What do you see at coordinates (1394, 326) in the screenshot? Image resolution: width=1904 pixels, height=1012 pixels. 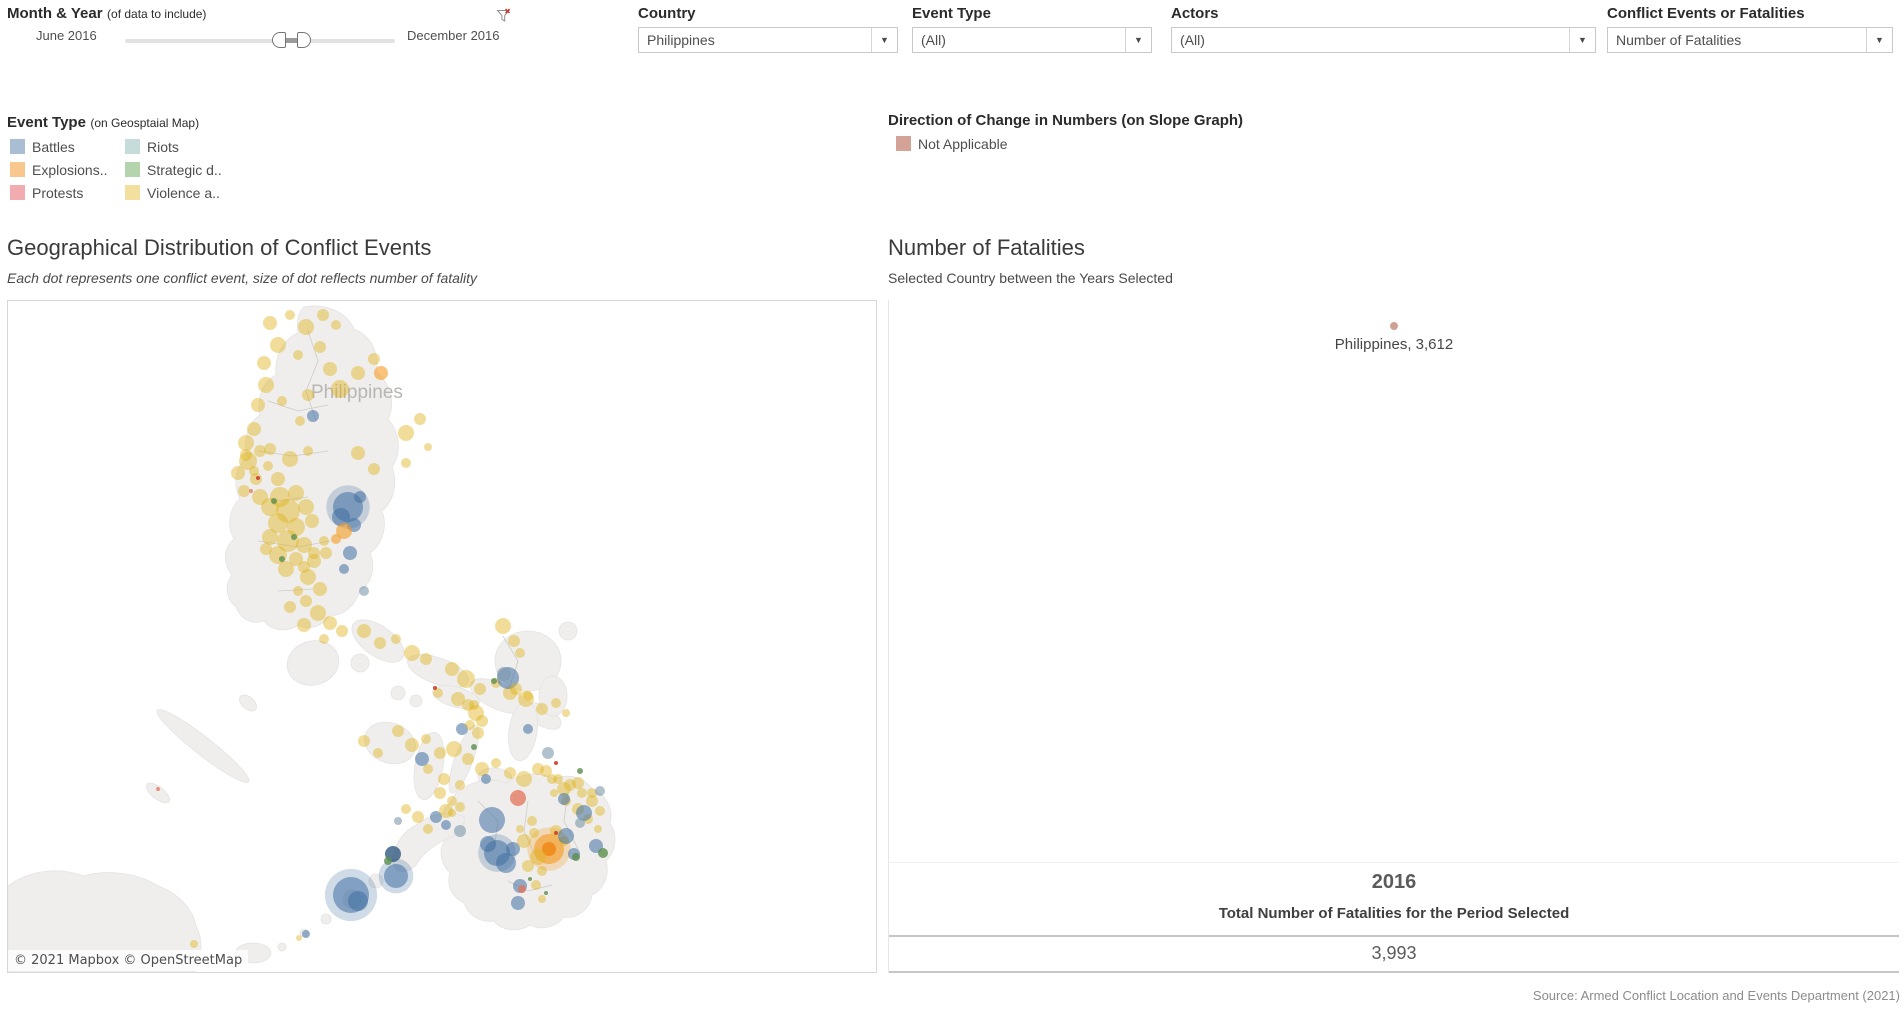 I see `slope-data-point` at bounding box center [1394, 326].